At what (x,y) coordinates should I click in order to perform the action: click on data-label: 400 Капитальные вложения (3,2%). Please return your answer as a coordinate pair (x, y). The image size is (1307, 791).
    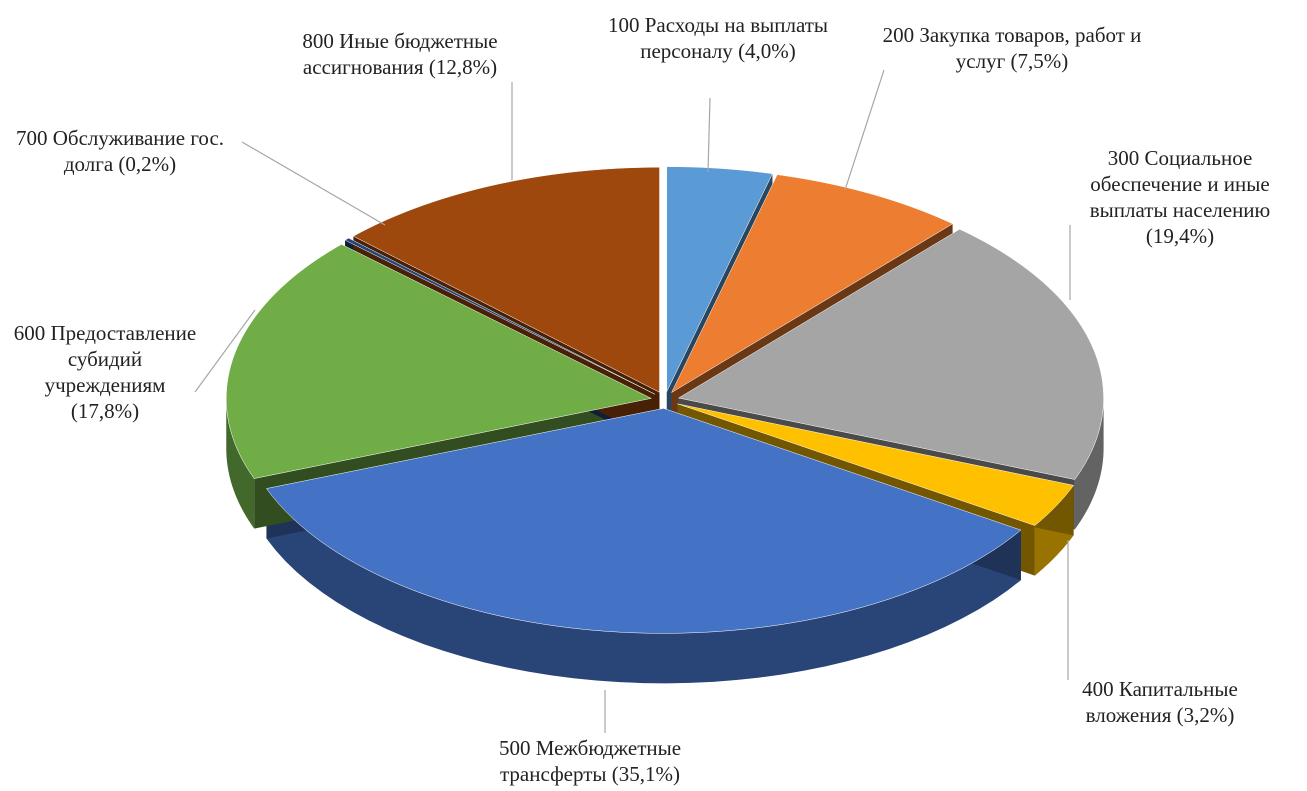
    Looking at the image, I should click on (1160, 702).